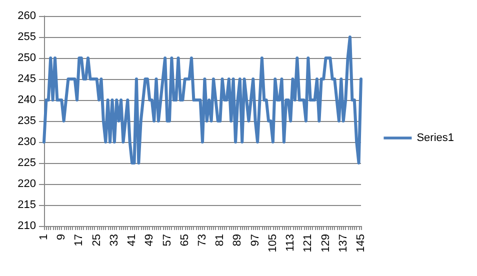 This screenshot has height=276, width=477. What do you see at coordinates (27, 100) in the screenshot?
I see `y-tick-label: 240` at bounding box center [27, 100].